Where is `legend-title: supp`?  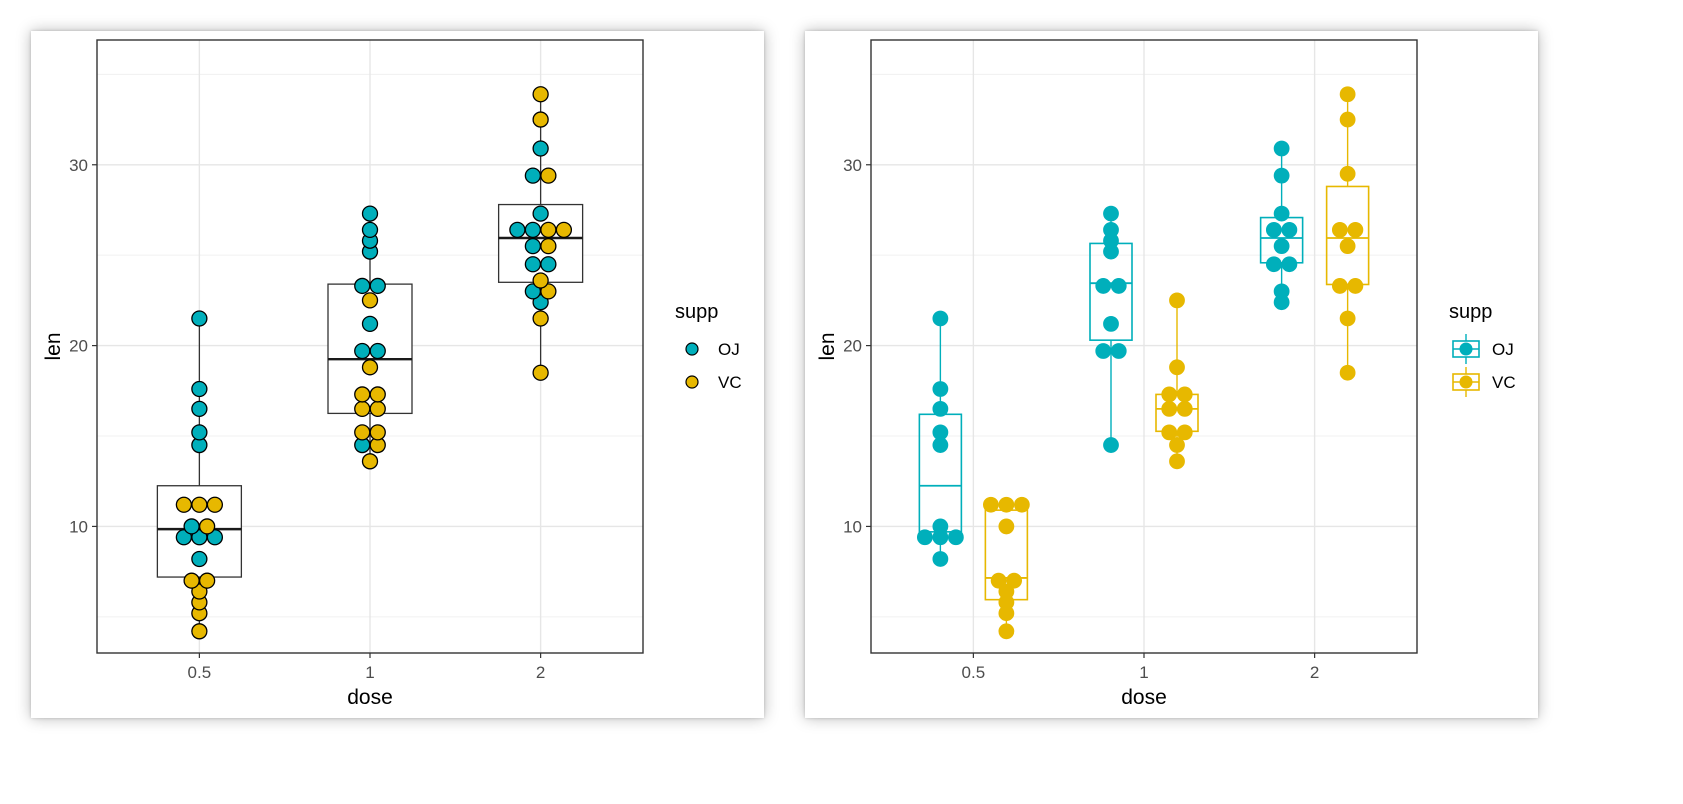
legend-title: supp is located at coordinates (1470, 312).